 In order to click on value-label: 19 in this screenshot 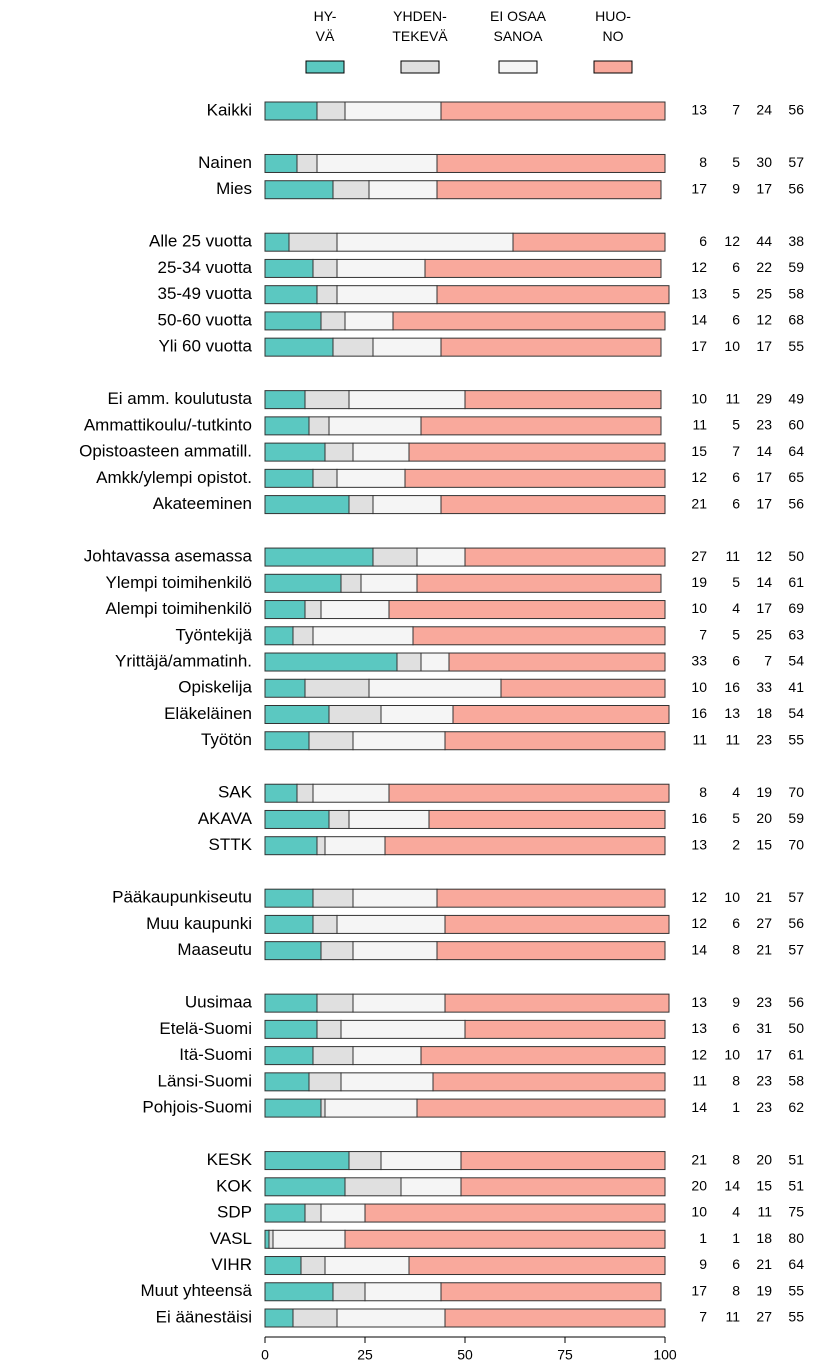, I will do `click(764, 1290)`.